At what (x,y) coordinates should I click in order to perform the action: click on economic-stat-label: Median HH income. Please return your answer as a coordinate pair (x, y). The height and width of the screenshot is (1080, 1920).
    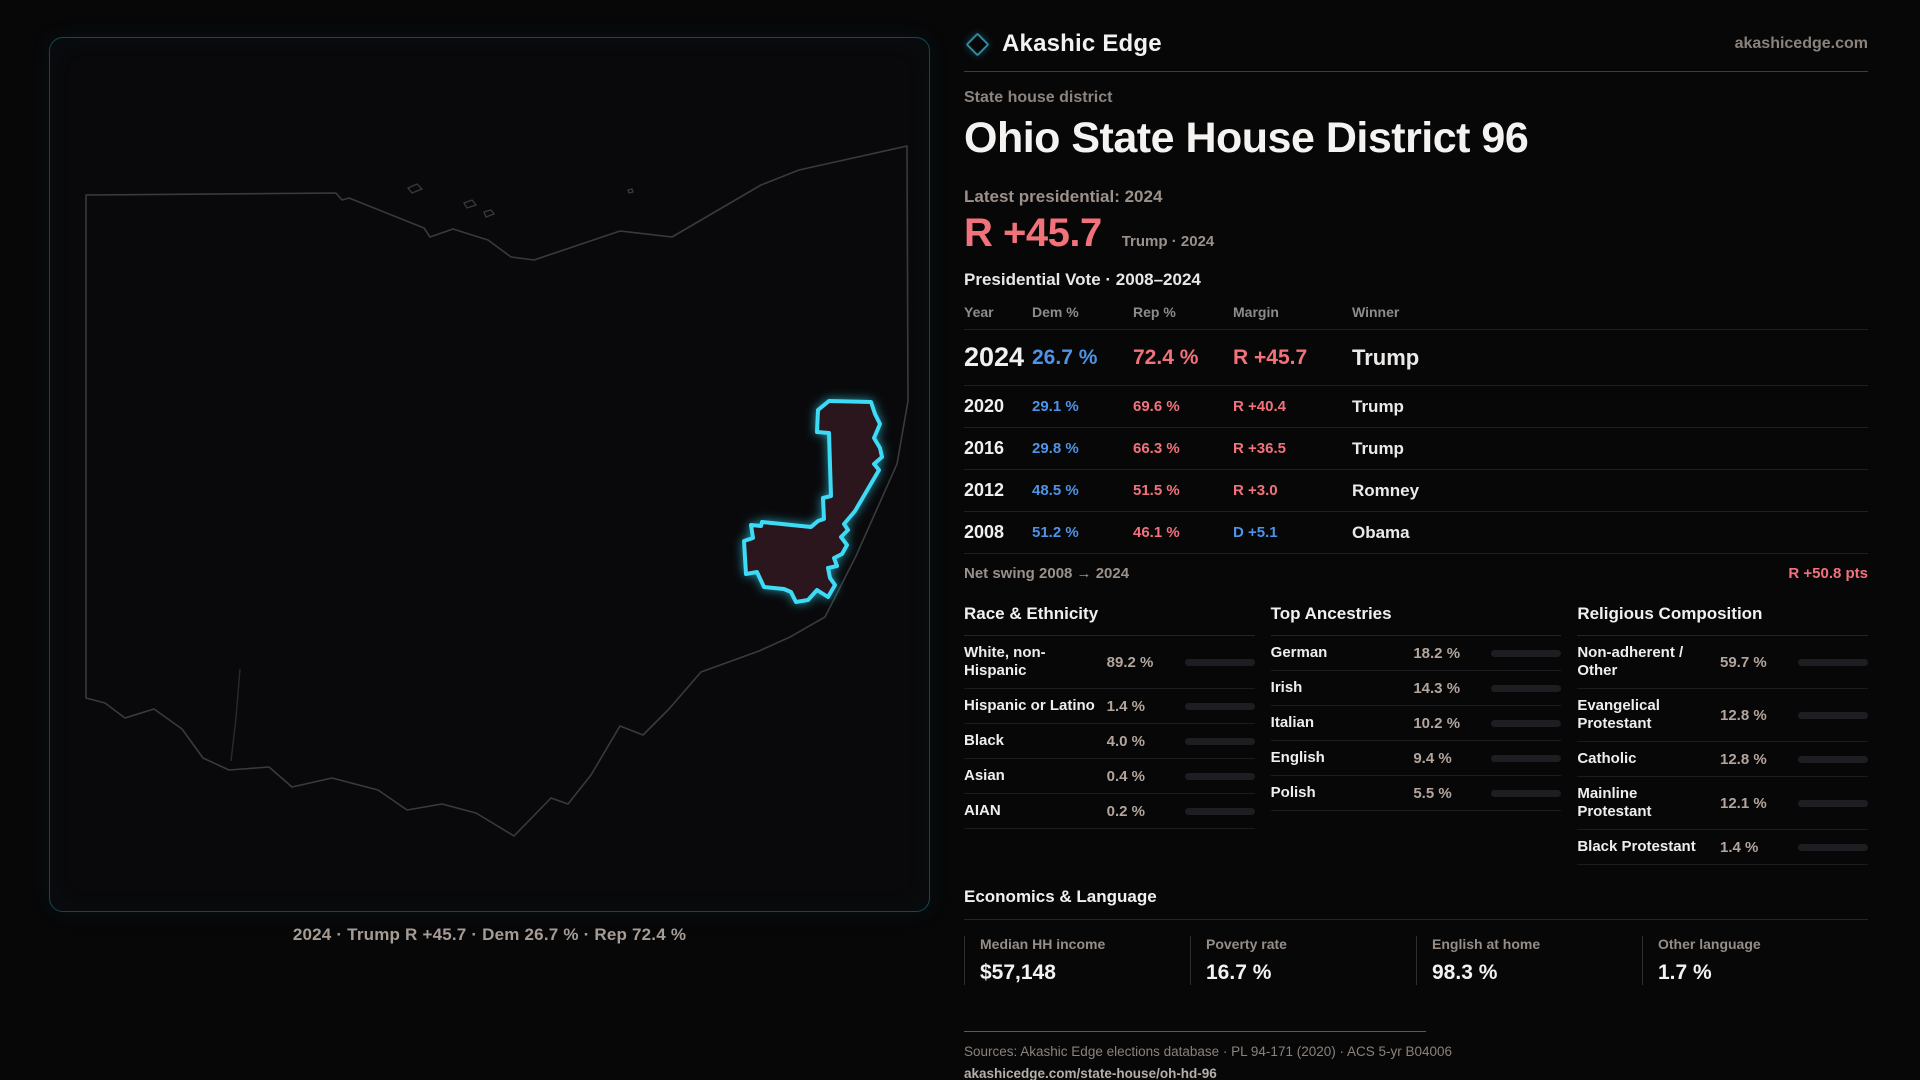
    Looking at the image, I should click on (1043, 944).